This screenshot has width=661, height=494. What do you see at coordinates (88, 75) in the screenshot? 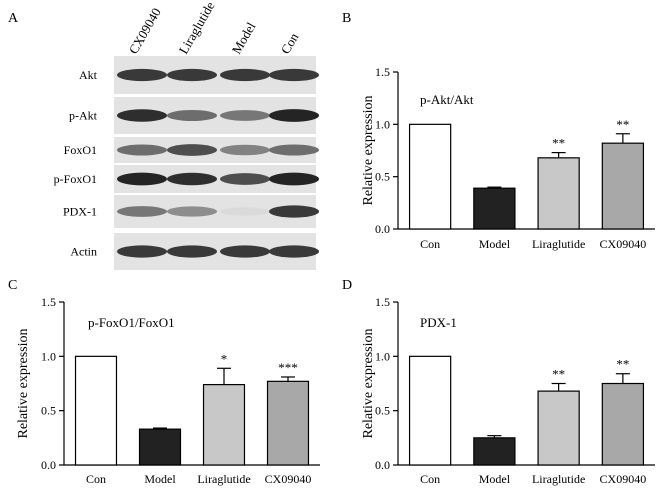
I see `blot-row-label: Akt` at bounding box center [88, 75].